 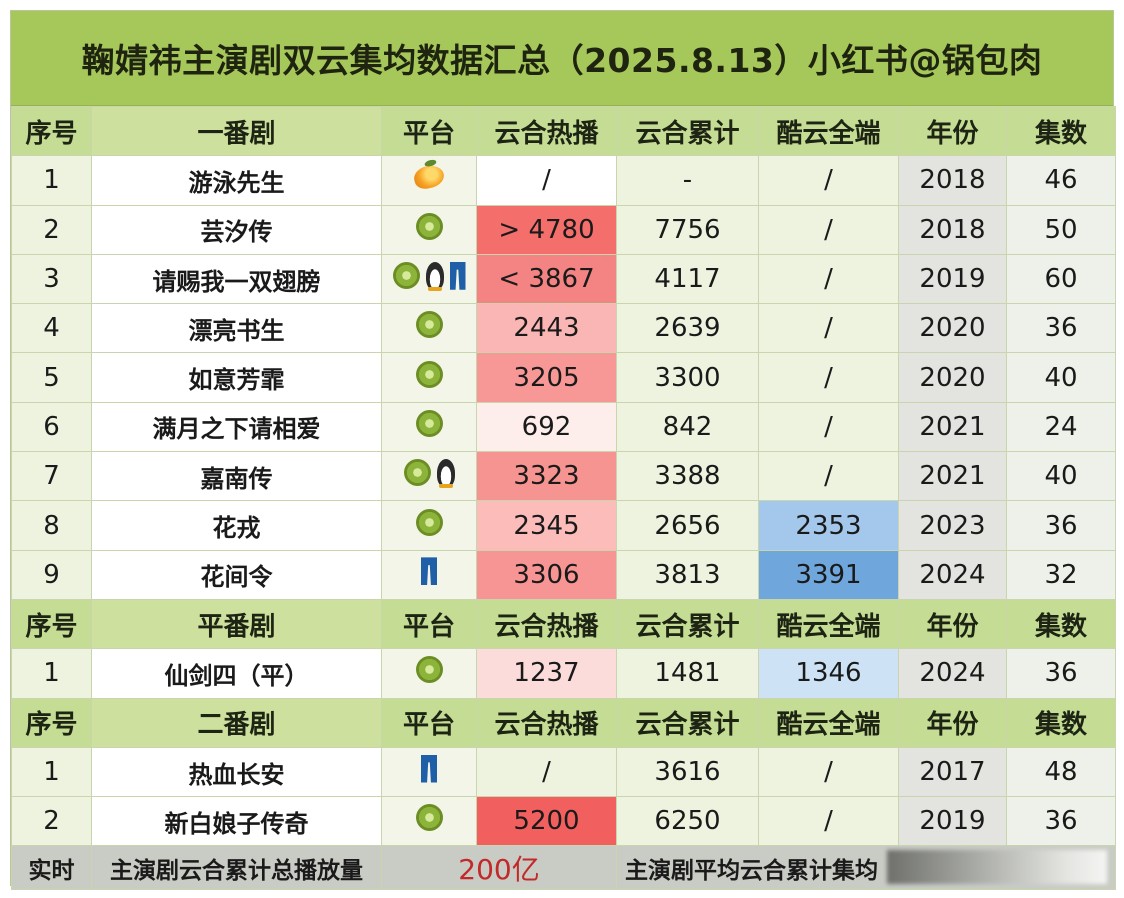 I want to click on drama-name: 仙剑四（平）, so click(x=236, y=673).